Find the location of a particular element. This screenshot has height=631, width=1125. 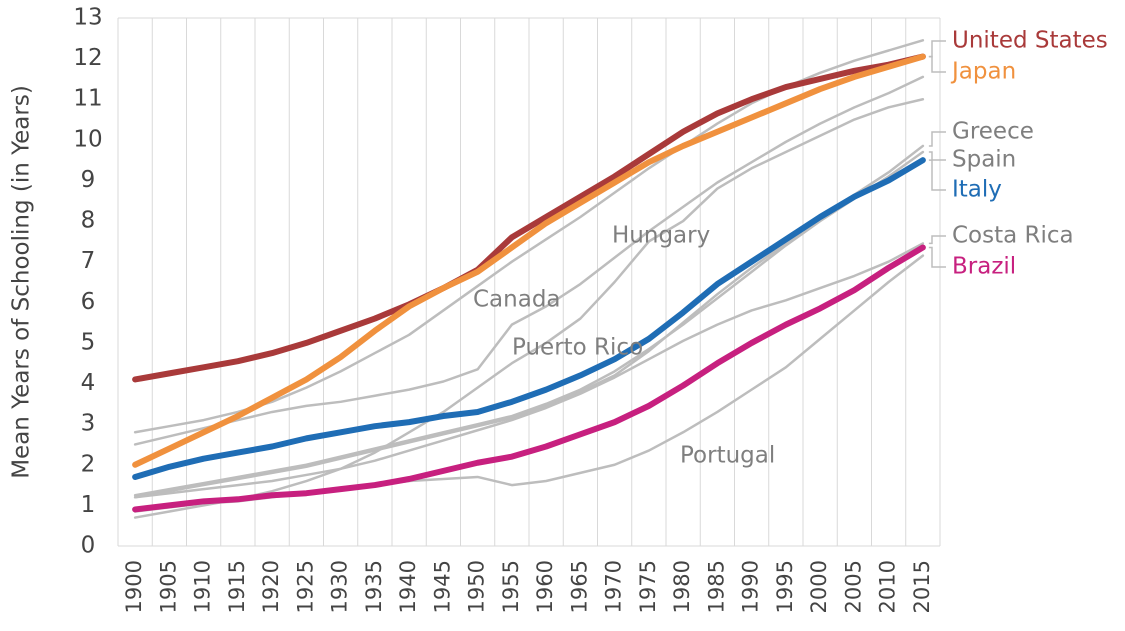

y-tick-label: 7 is located at coordinates (88, 261).